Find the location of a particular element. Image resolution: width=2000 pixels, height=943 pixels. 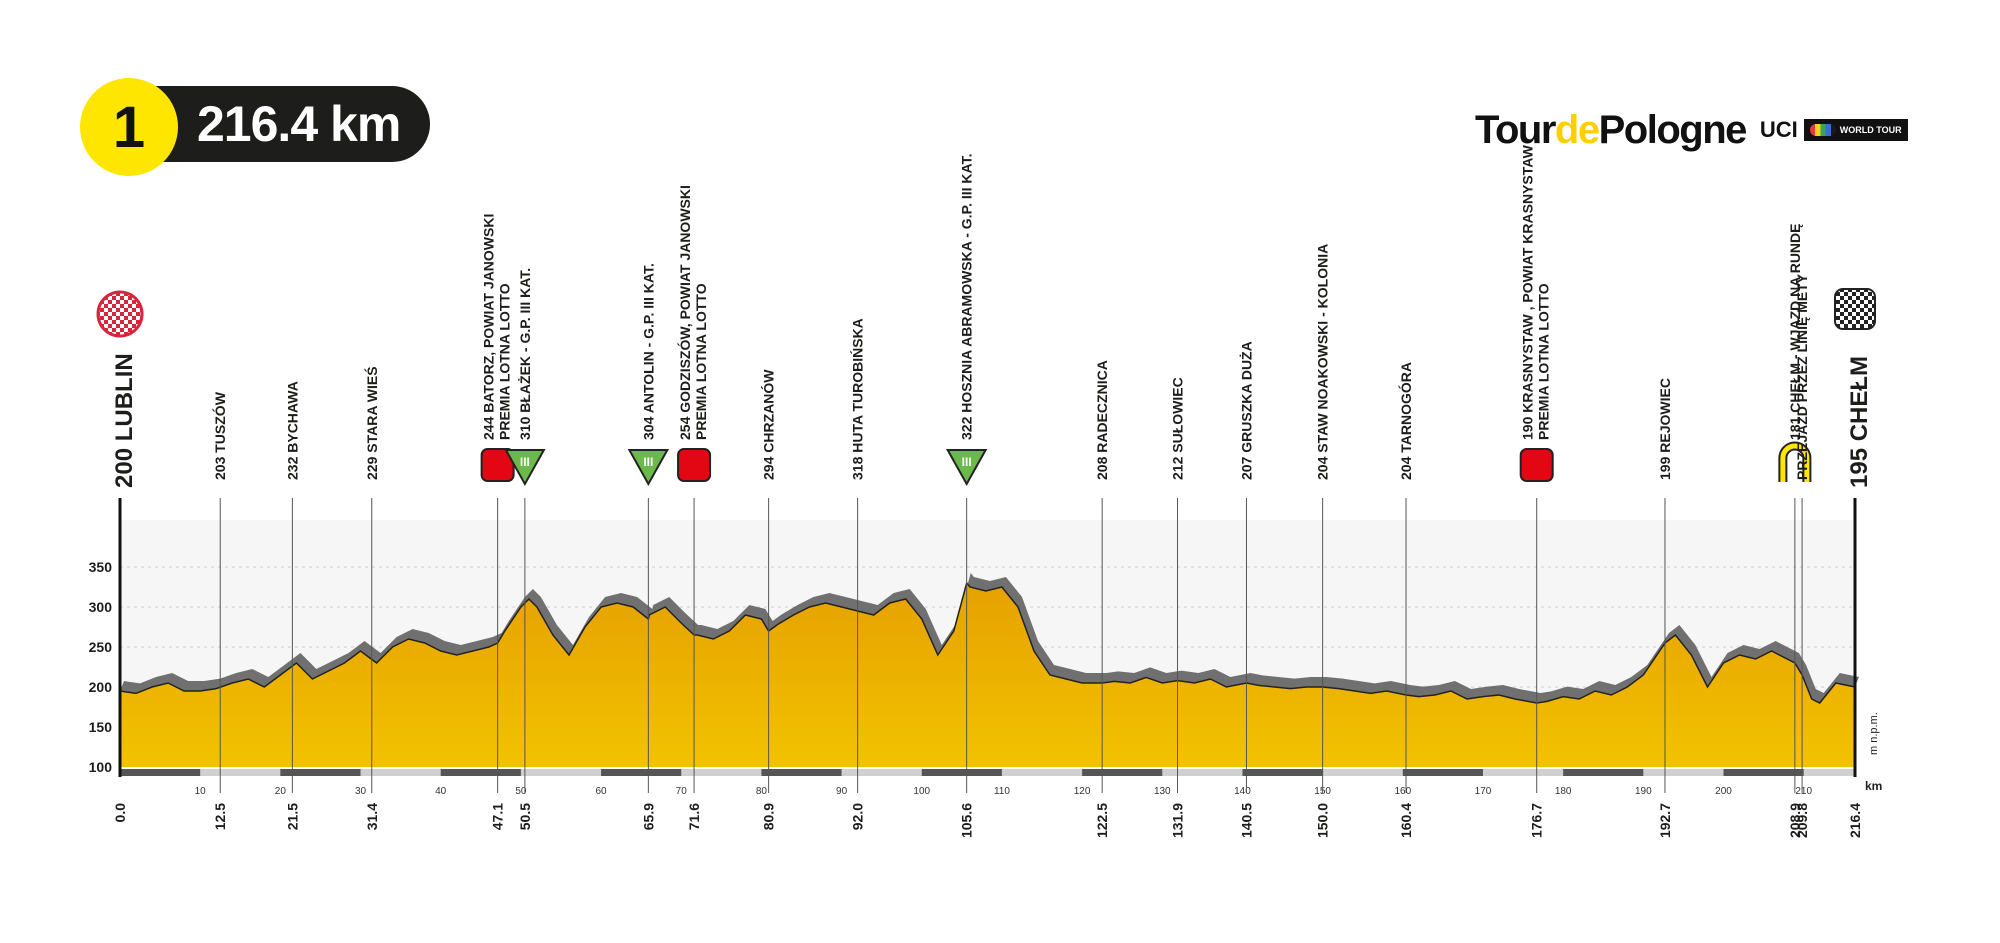

waypoint-km: 150.0 is located at coordinates (1323, 820).